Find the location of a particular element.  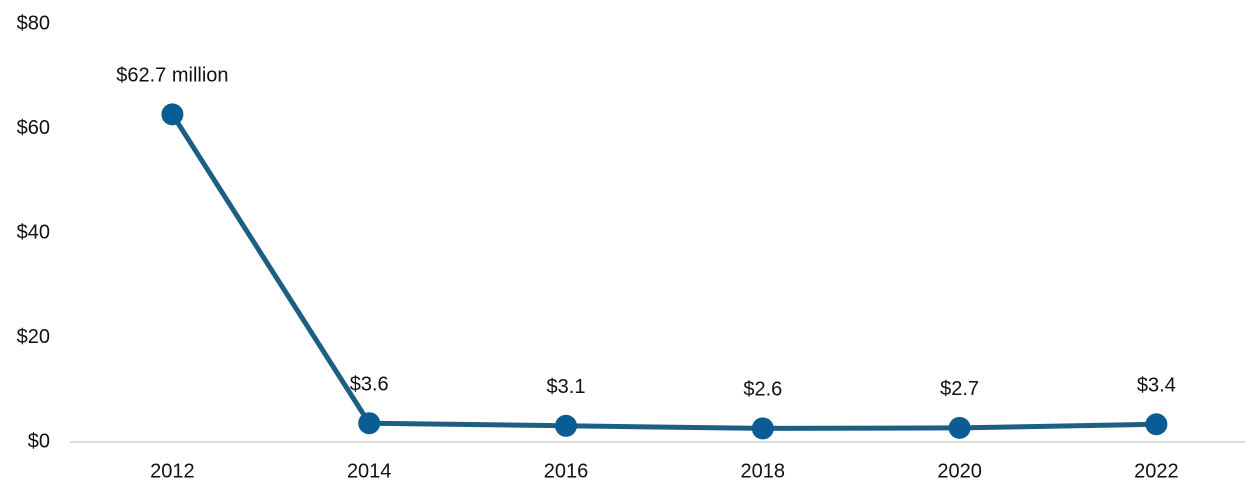

y-tick-label: $80 is located at coordinates (33, 23).